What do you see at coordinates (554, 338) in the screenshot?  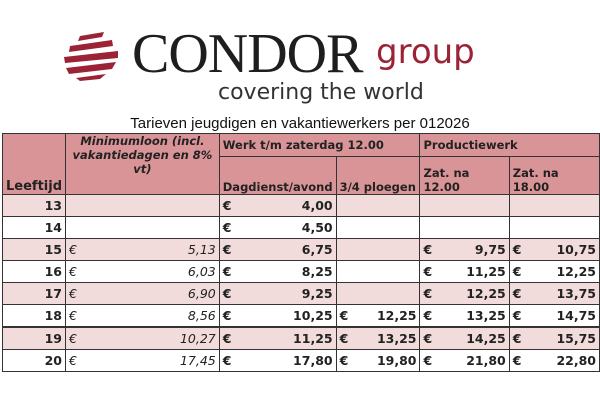 I see `sat18-cell: €15,75` at bounding box center [554, 338].